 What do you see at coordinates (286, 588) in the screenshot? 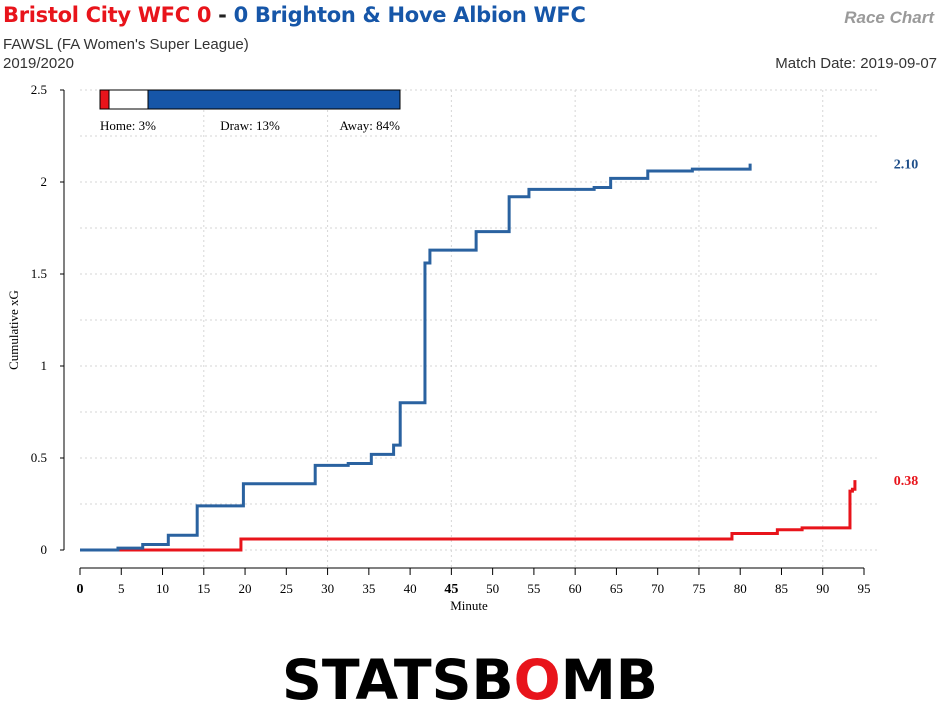
I see `x-tick-label: 25` at bounding box center [286, 588].